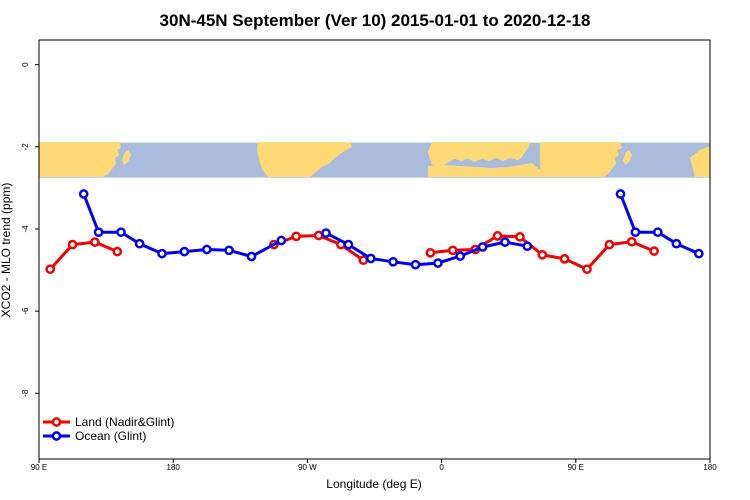  Describe the element at coordinates (373, 484) in the screenshot. I see `x-axis-label: Longitude (deg E)` at that location.